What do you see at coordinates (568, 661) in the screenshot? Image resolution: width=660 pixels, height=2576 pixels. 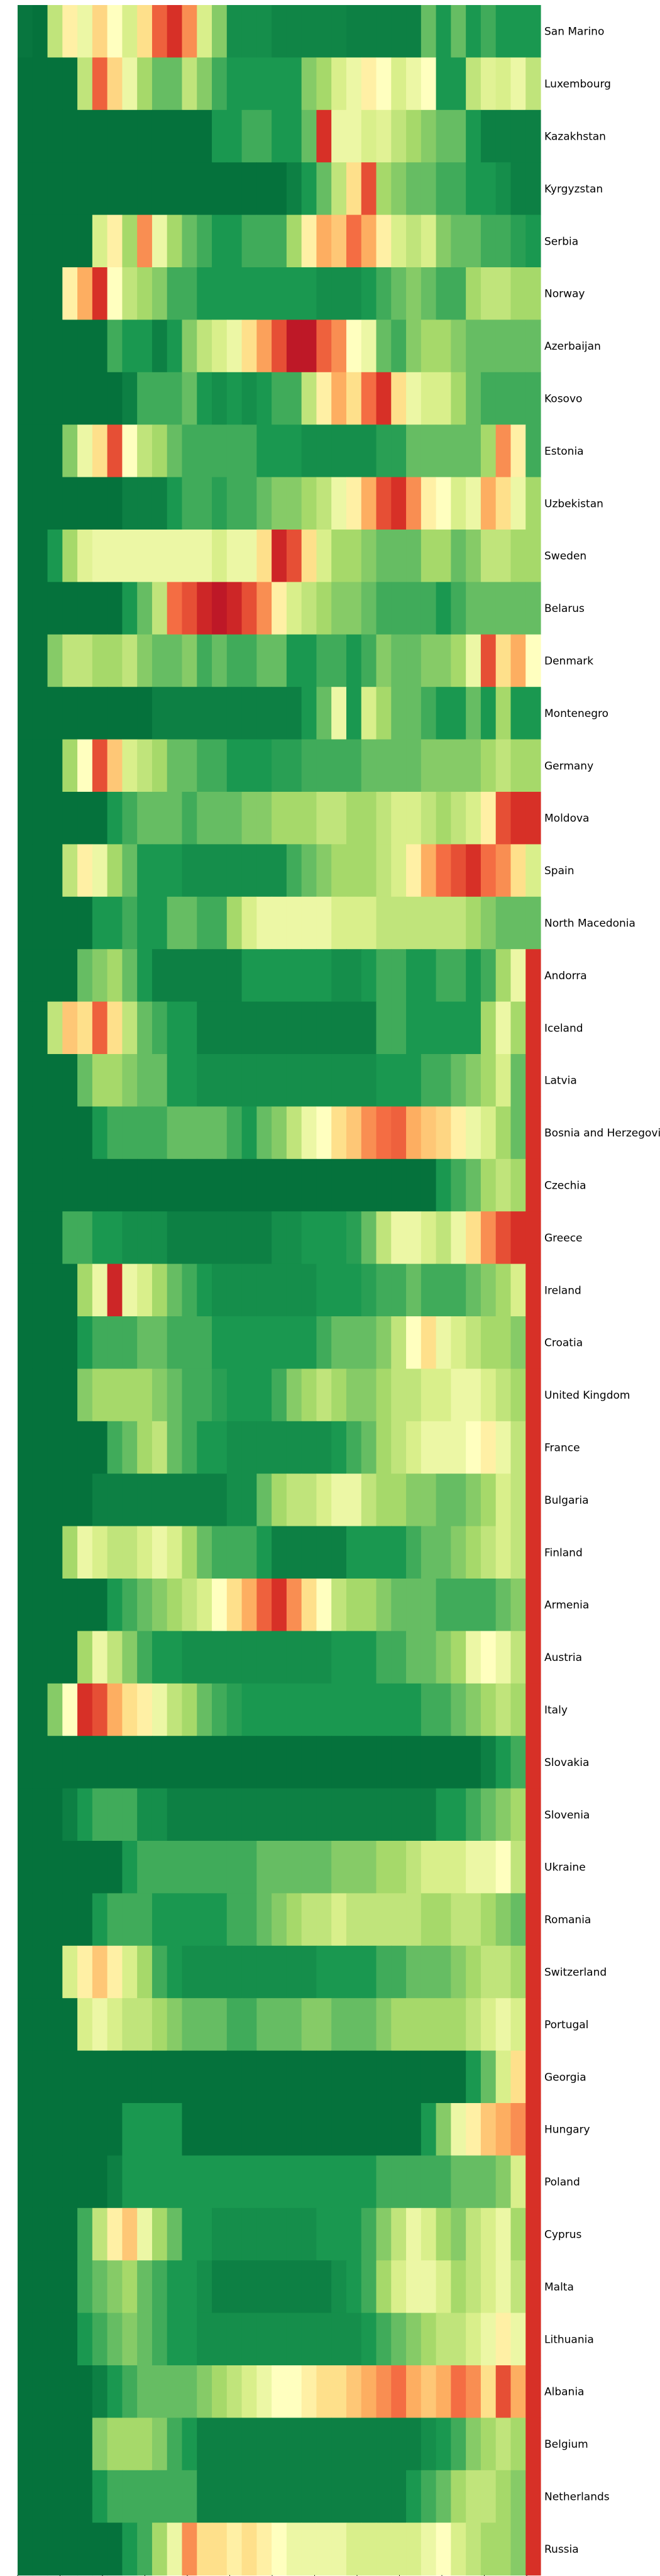 I see `row-label: Denmark` at bounding box center [568, 661].